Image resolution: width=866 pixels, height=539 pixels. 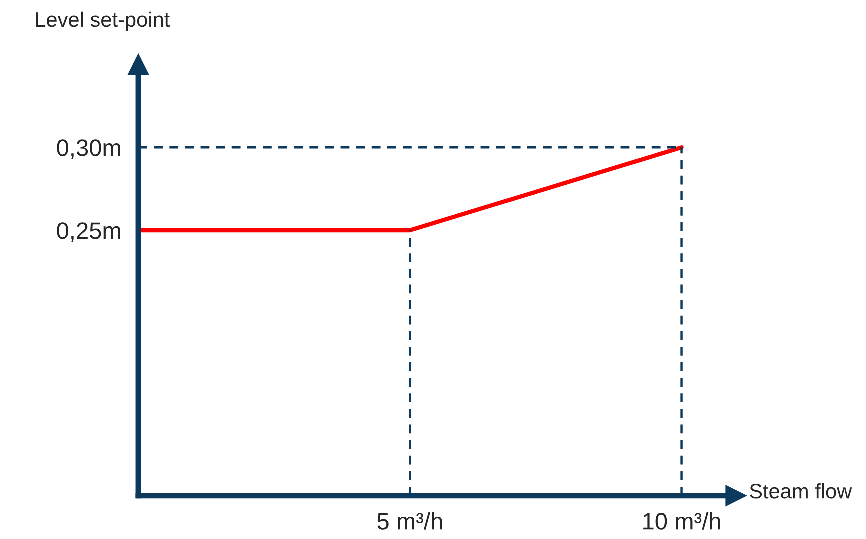 What do you see at coordinates (682, 521) in the screenshot?
I see `x-tick-label: 10 m³/h` at bounding box center [682, 521].